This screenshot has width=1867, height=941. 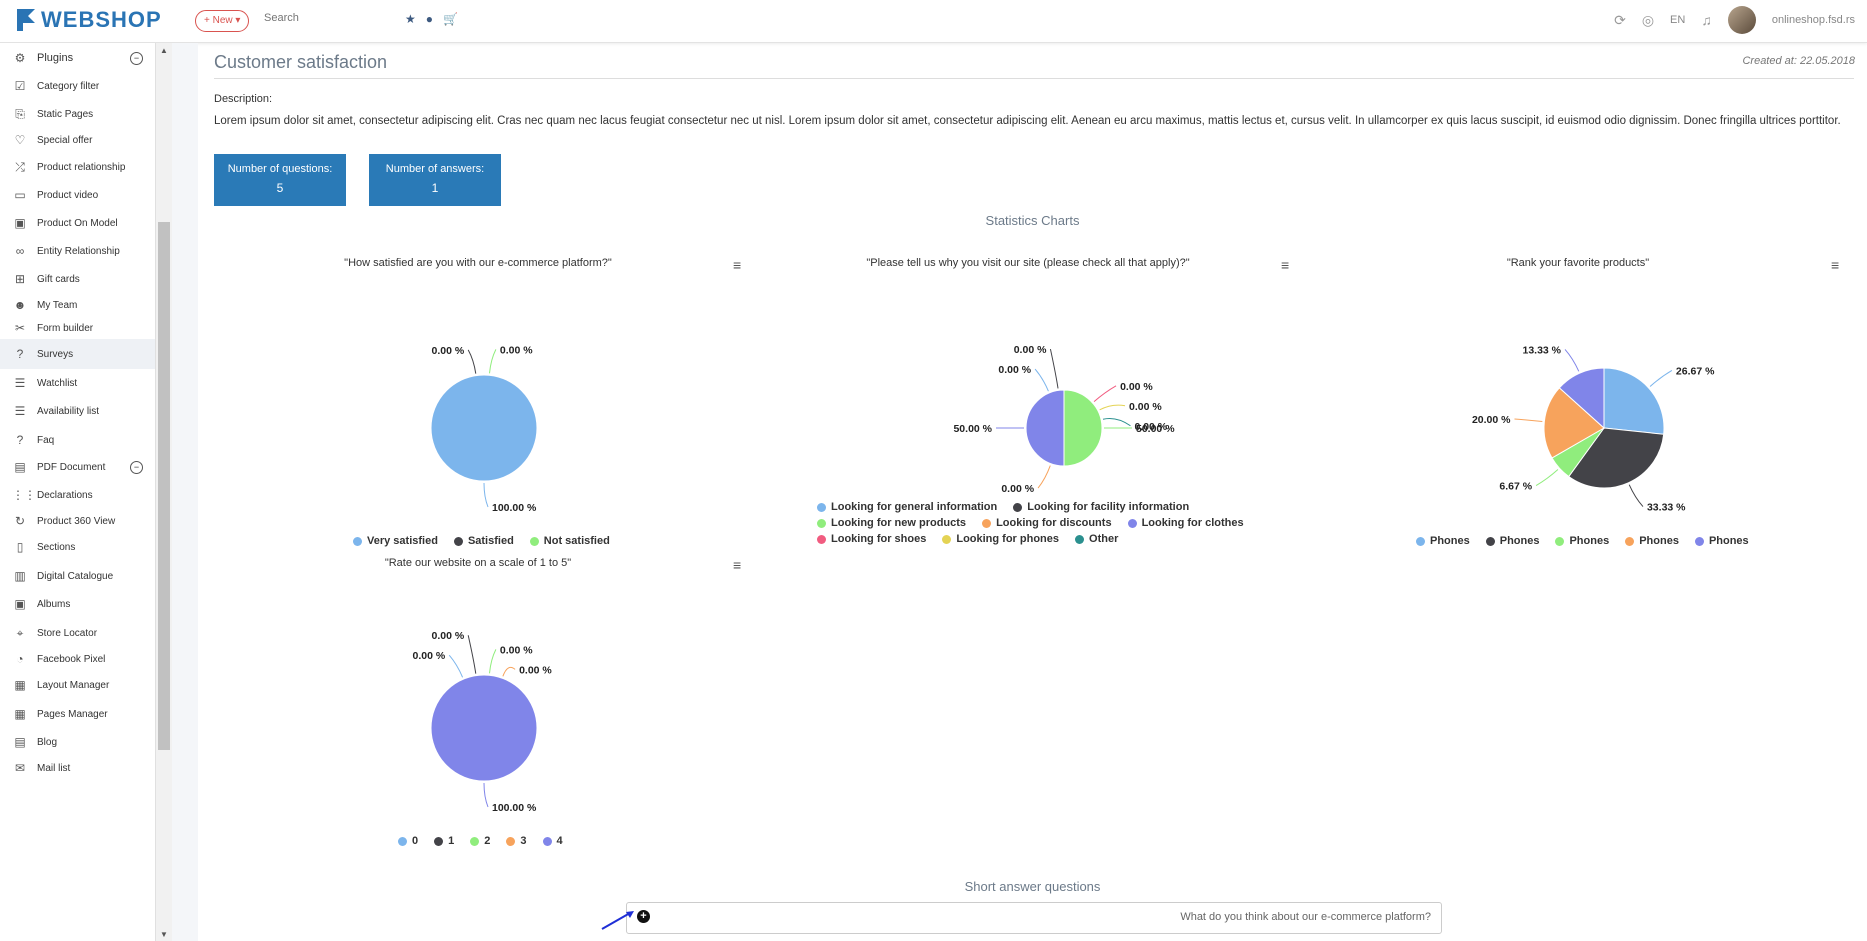 What do you see at coordinates (164, 934) in the screenshot?
I see `scroll-down-icon: ▼` at bounding box center [164, 934].